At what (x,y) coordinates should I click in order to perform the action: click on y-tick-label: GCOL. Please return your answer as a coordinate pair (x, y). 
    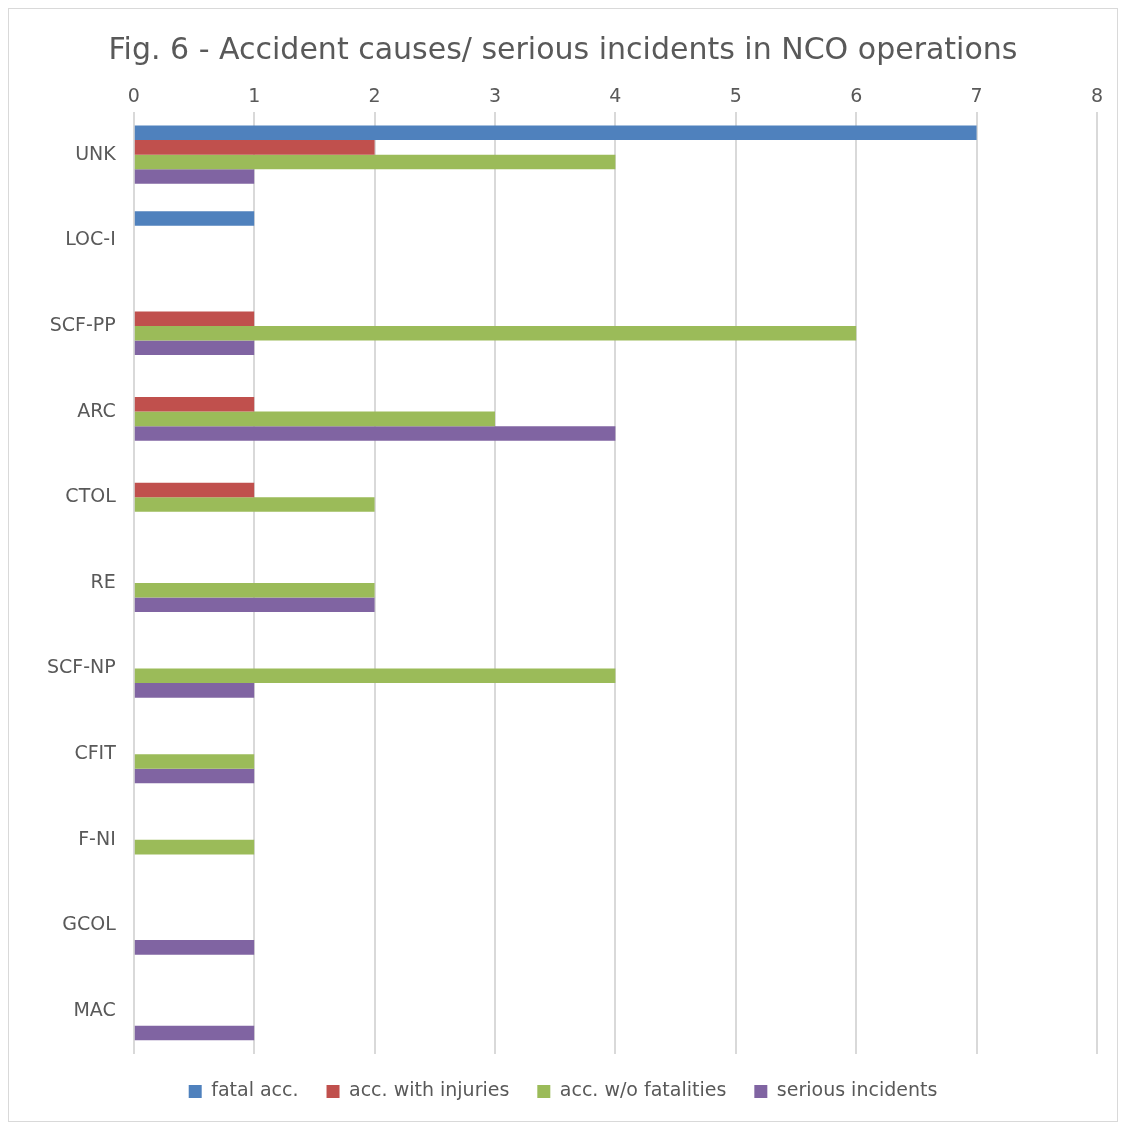
    Looking at the image, I should click on (89, 923).